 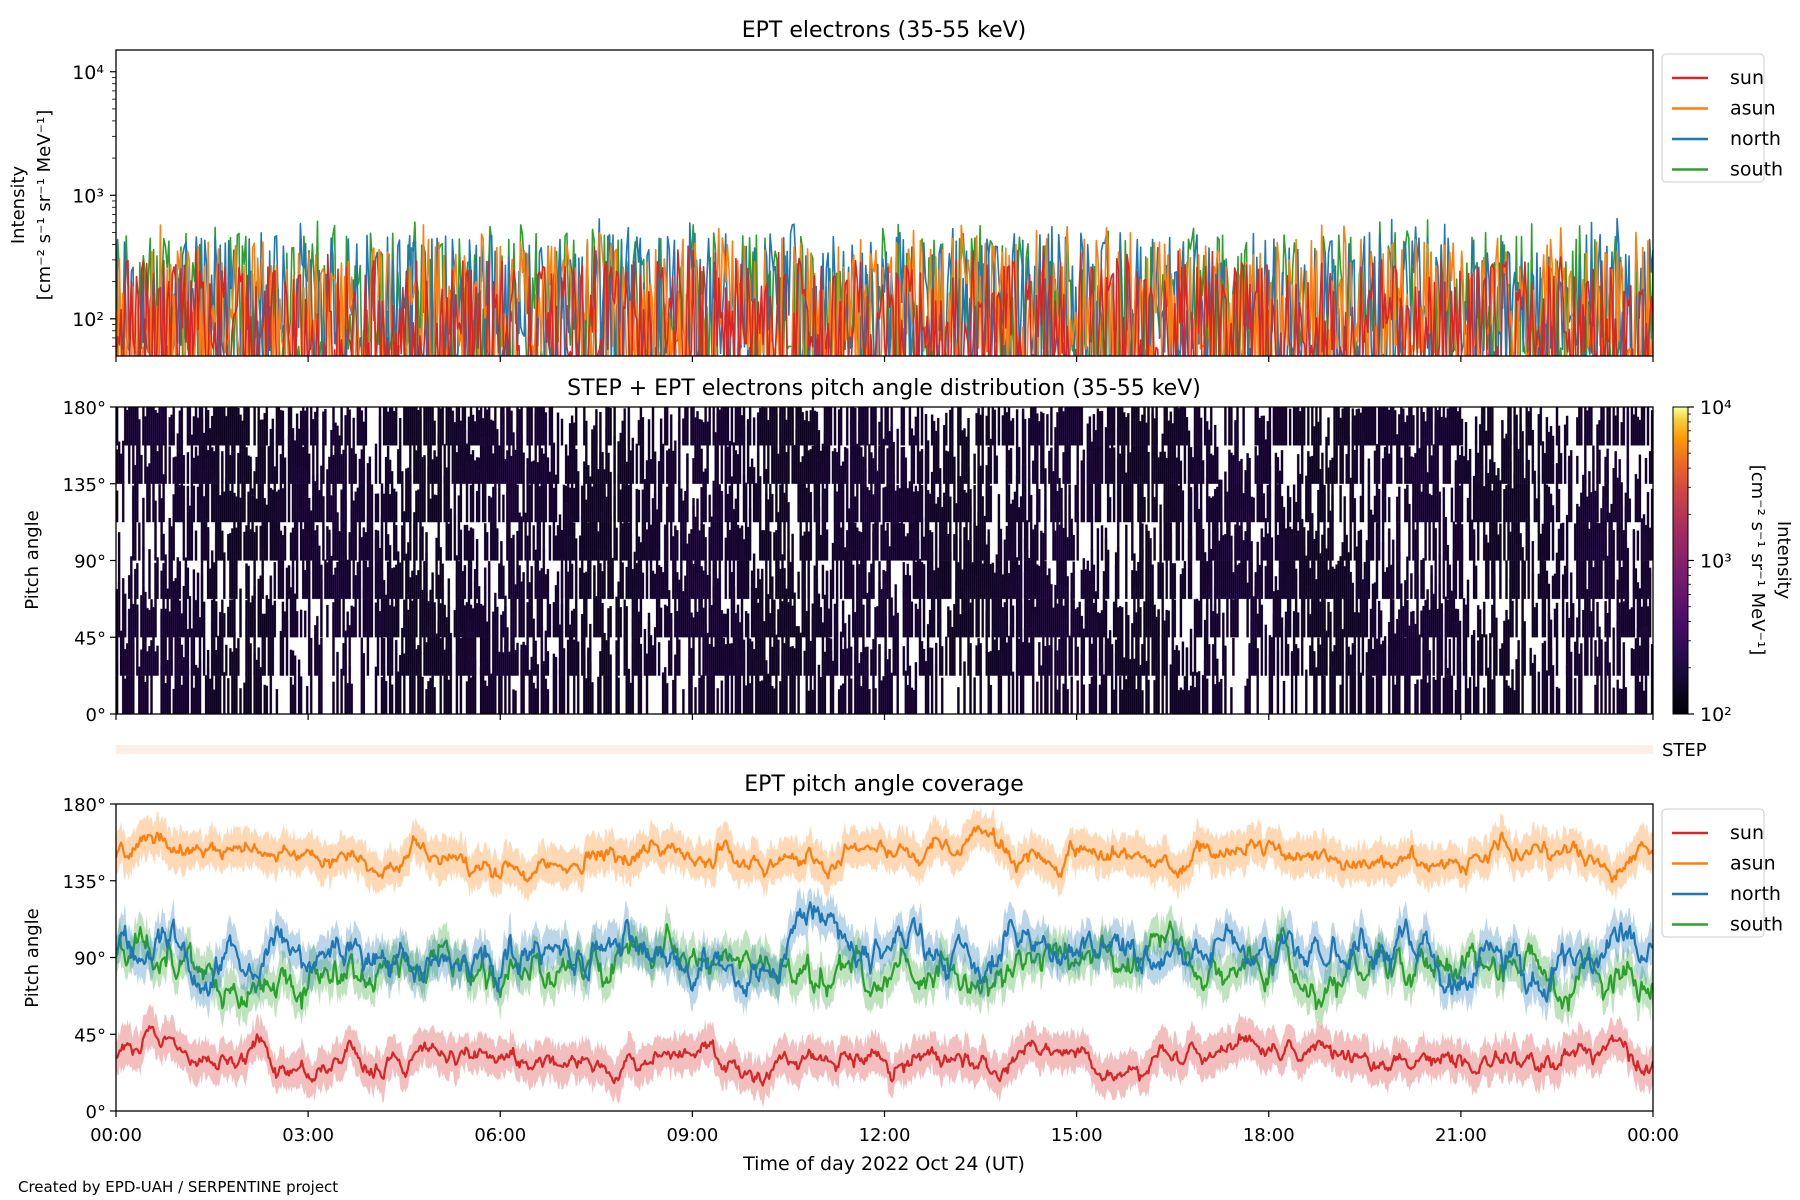 I want to click on step-band, so click(x=884, y=749).